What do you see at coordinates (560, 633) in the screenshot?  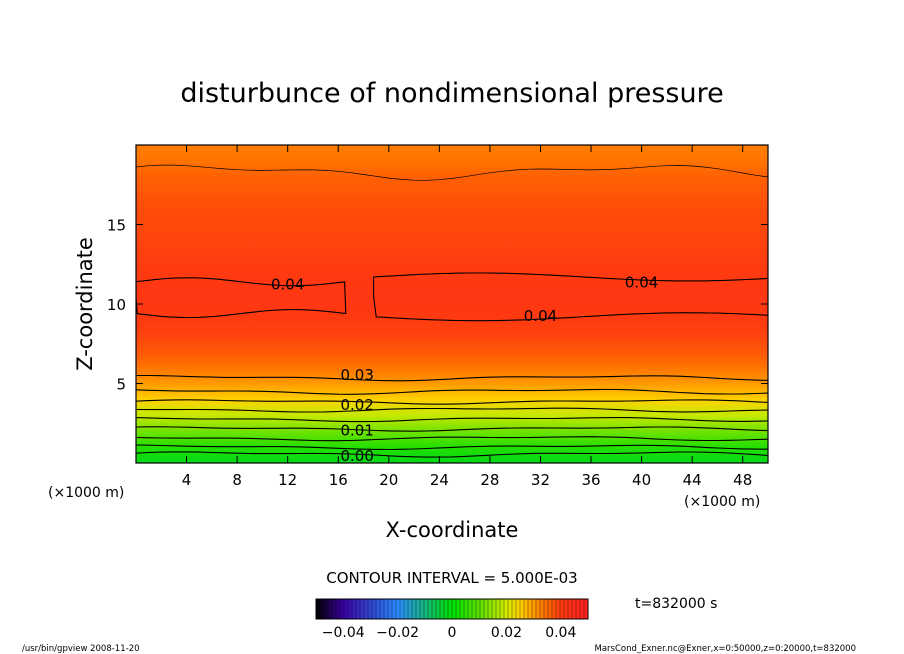 I see `colorbar-tick-label: 0.04` at bounding box center [560, 633].